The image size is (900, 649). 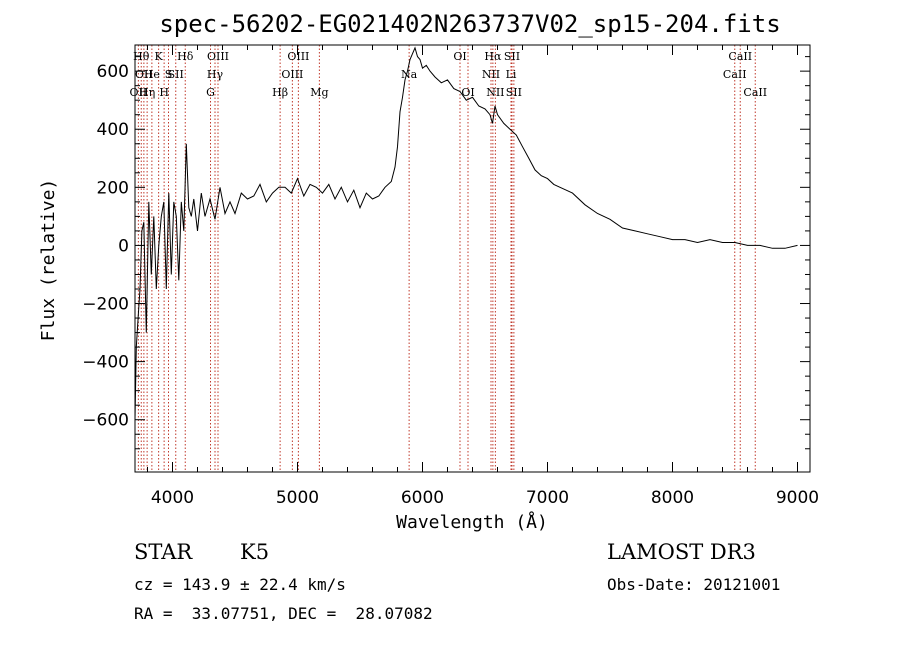 What do you see at coordinates (105, 363) in the screenshot?
I see `y-tick-label: −400` at bounding box center [105, 363].